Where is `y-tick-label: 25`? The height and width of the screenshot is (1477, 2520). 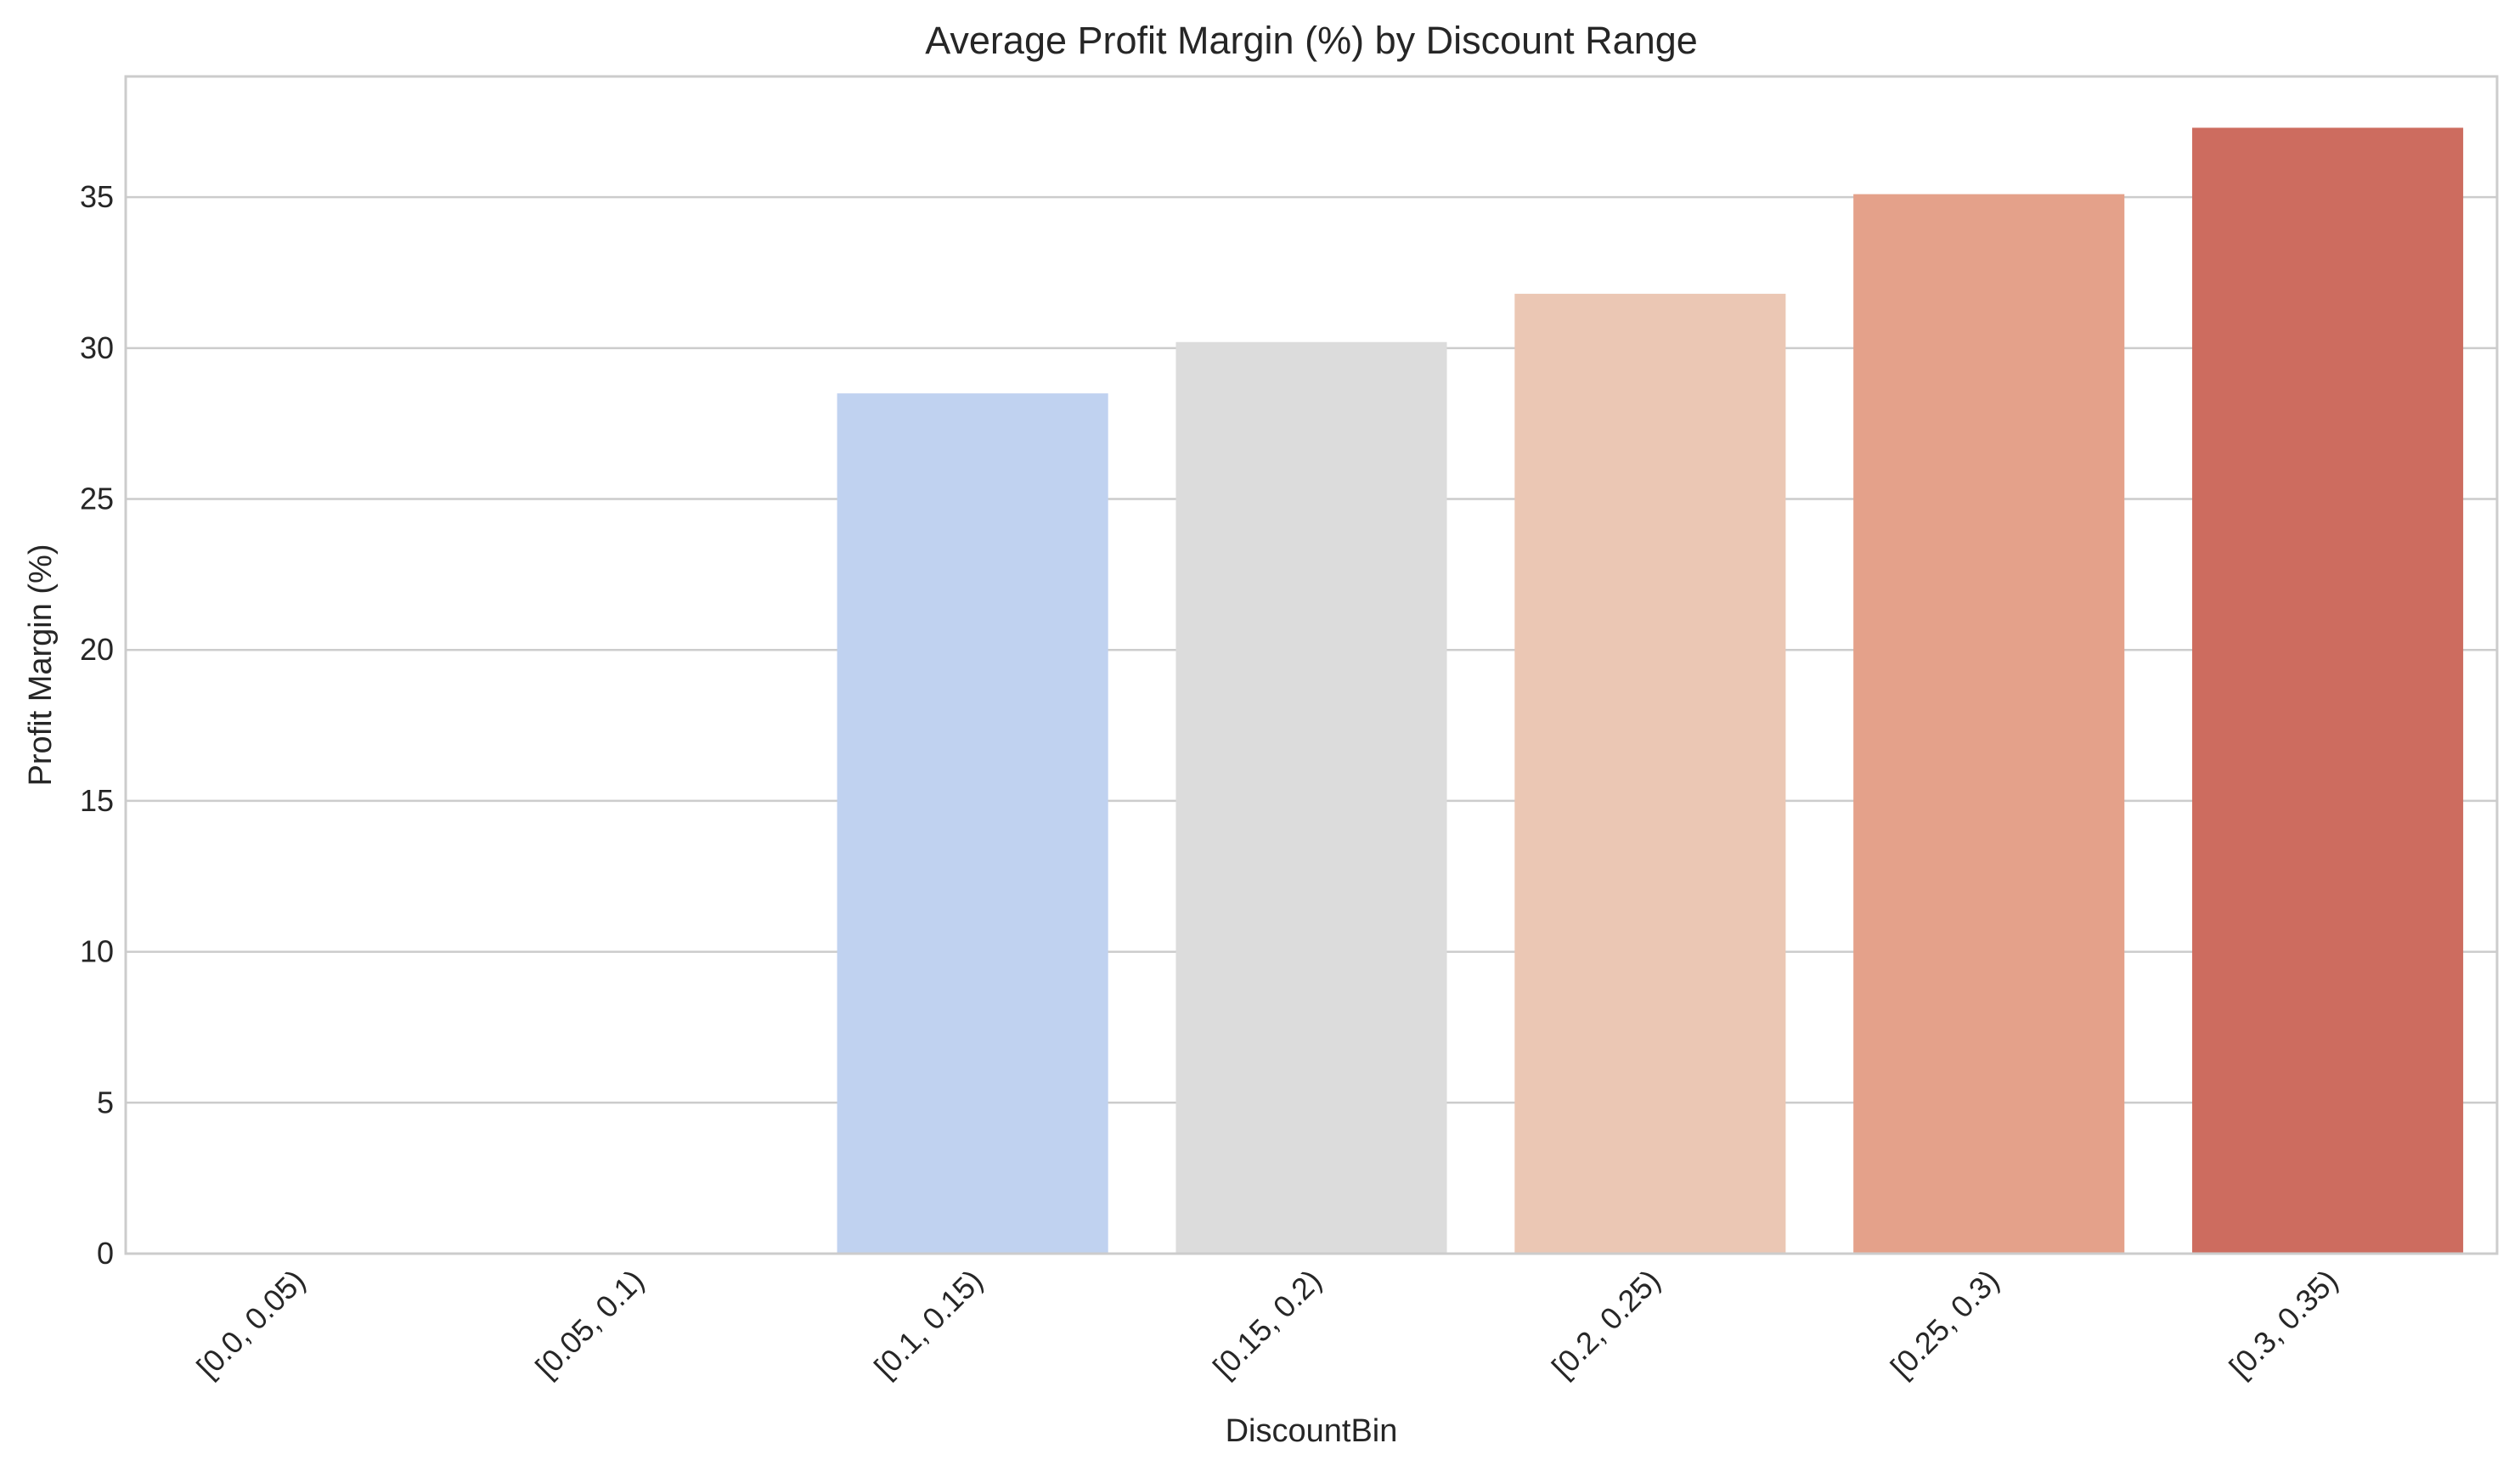 y-tick-label: 25 is located at coordinates (97, 499).